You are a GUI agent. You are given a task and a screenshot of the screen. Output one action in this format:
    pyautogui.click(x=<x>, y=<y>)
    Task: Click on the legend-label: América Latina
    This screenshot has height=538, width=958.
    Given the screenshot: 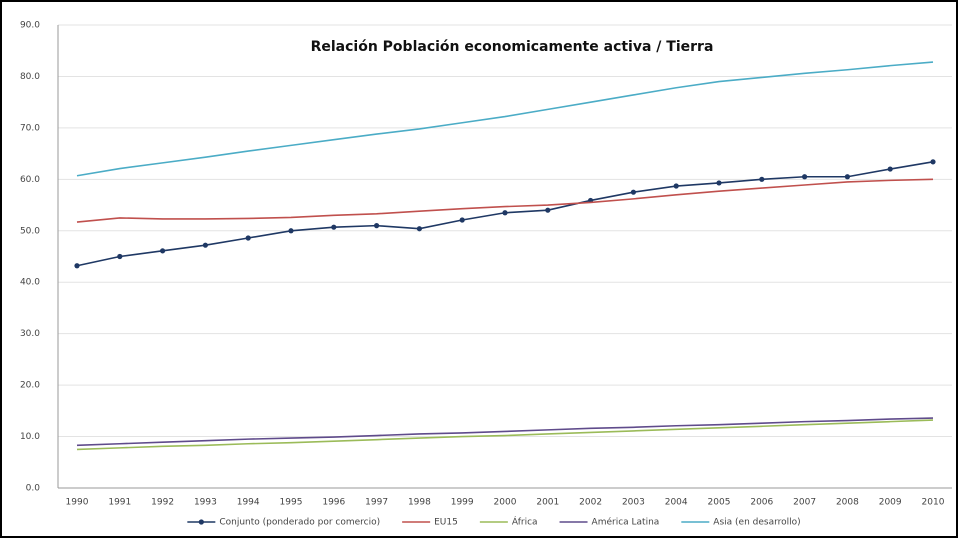 What is the action you would take?
    pyautogui.click(x=626, y=522)
    